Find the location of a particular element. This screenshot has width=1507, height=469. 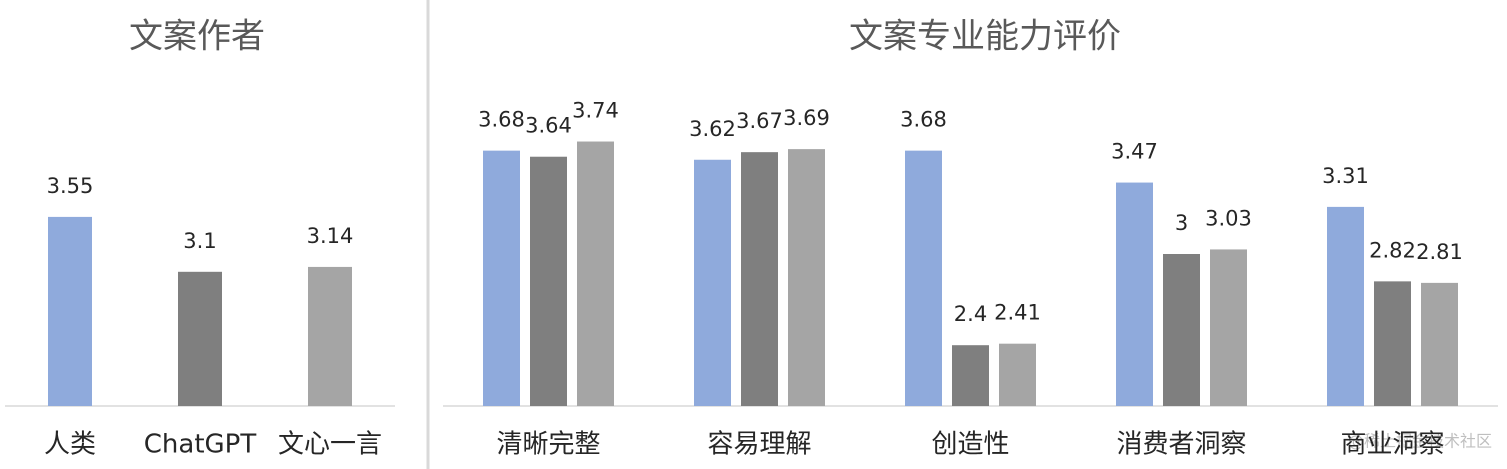

x-tick-label: 创造性 is located at coordinates (970, 445).